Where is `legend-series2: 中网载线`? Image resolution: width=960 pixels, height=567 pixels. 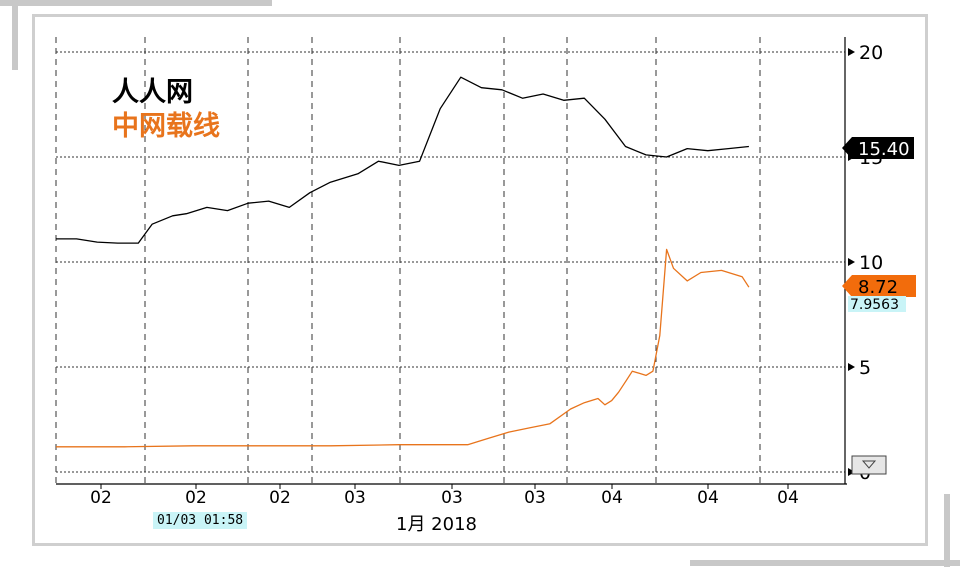 legend-series2: 中网载线 is located at coordinates (166, 126).